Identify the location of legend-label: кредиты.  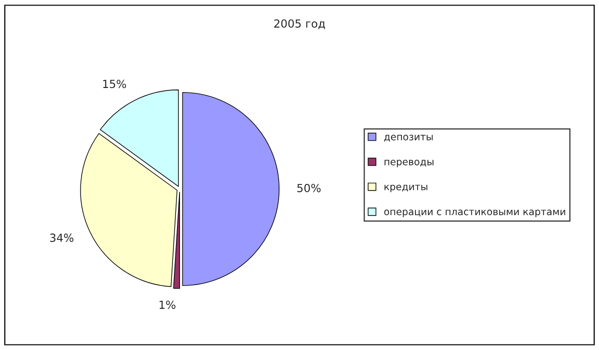
(406, 188).